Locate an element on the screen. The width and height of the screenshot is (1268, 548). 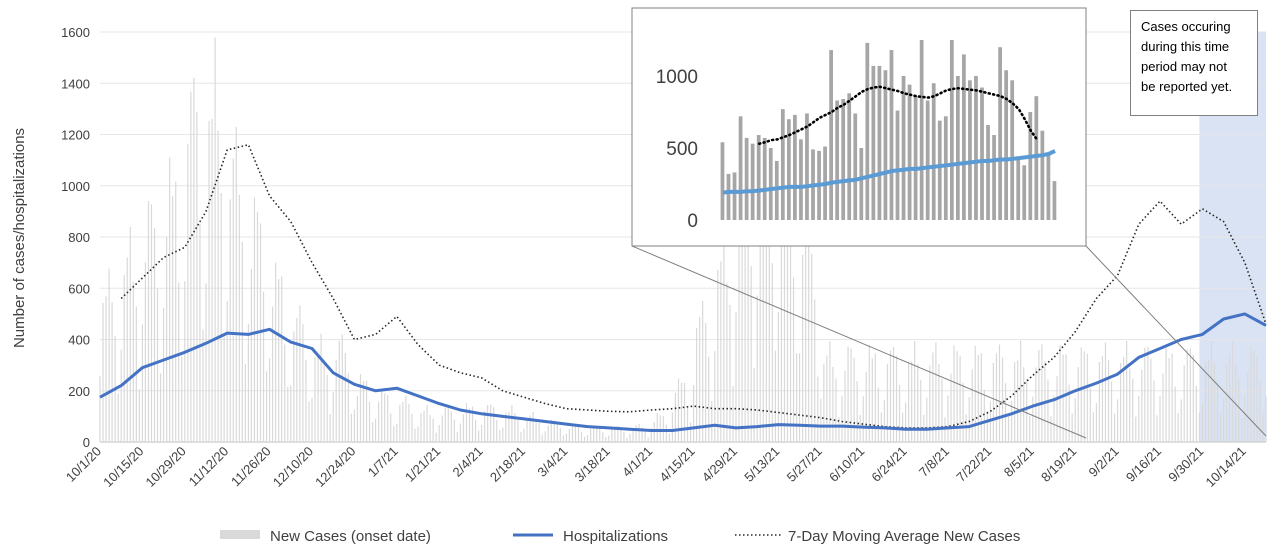
inset-y-tick-label: 500 is located at coordinates (682, 149).